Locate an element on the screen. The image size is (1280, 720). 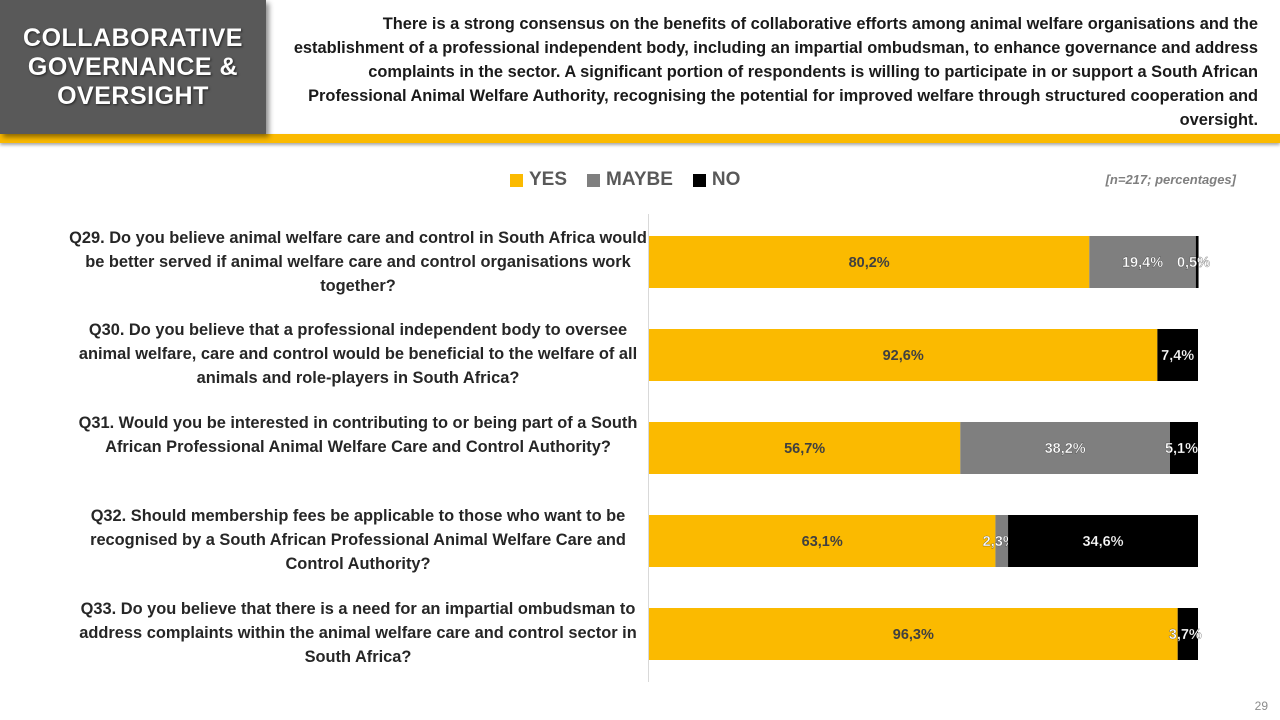
data-label-q30-no: 7,4% is located at coordinates (1177, 356).